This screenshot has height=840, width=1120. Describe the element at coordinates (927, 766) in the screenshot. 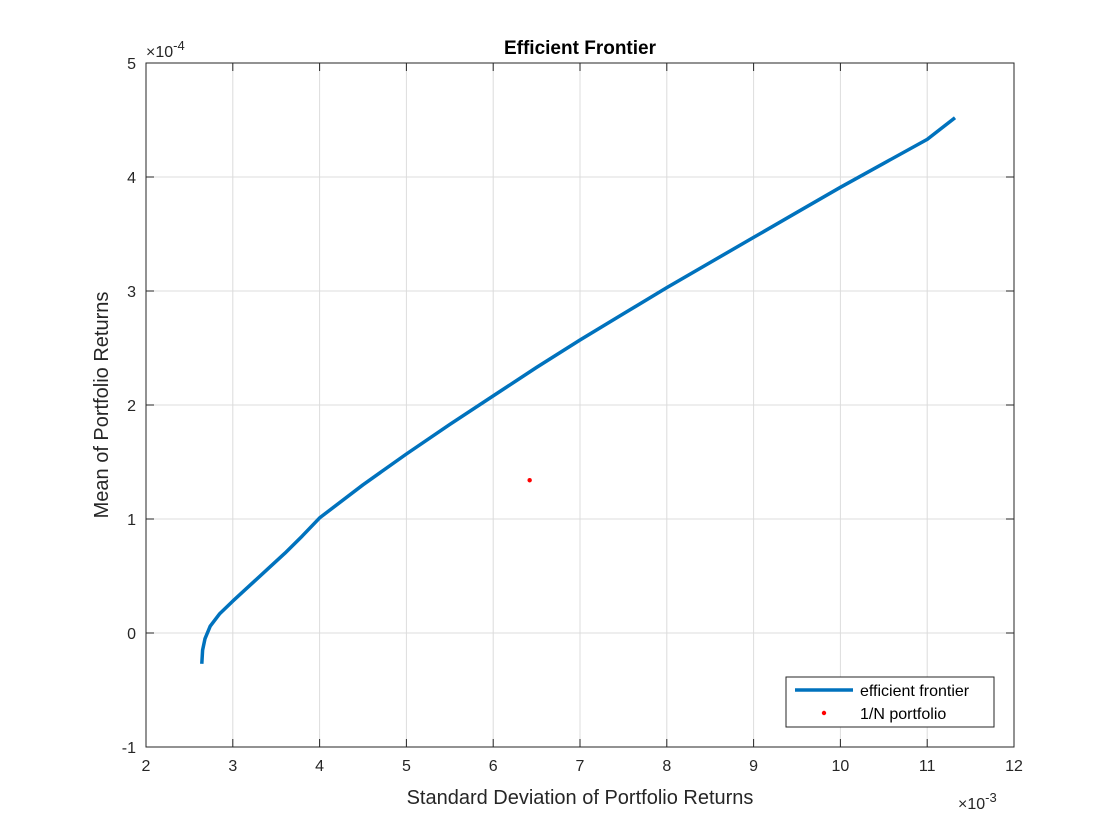

I see `x-tick-label: 11` at that location.